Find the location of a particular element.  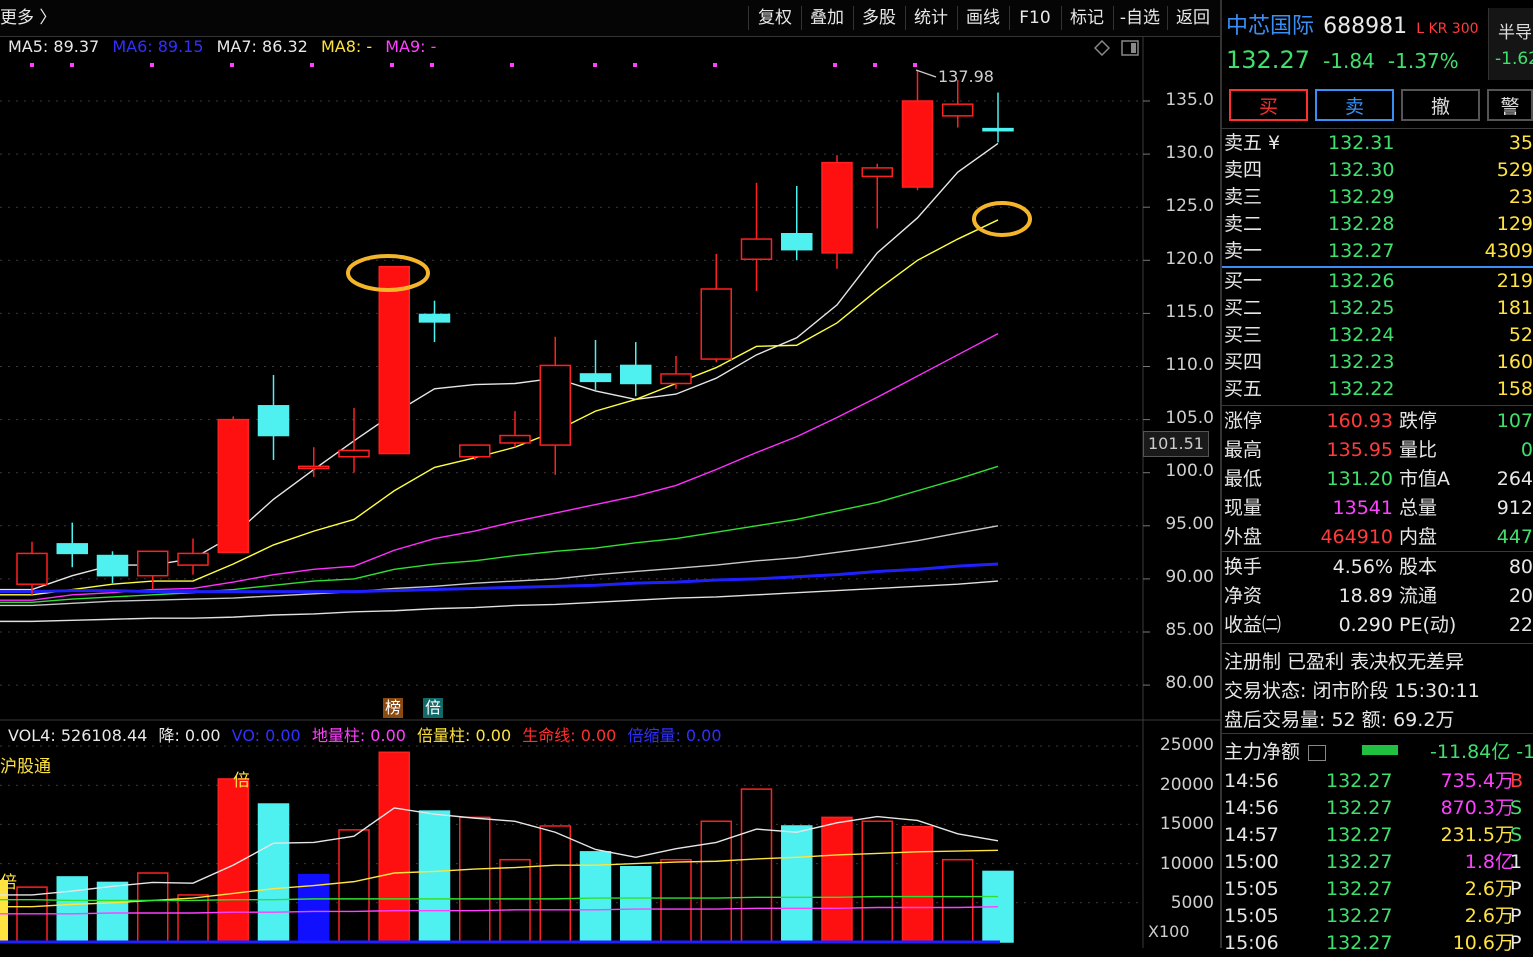

volume-axis-label: 10000 is located at coordinates (1186, 863).